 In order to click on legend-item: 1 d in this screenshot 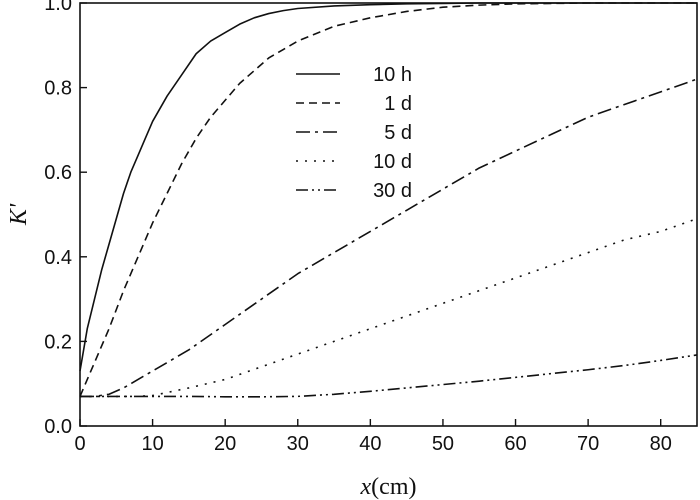, I will do `click(354, 104)`.